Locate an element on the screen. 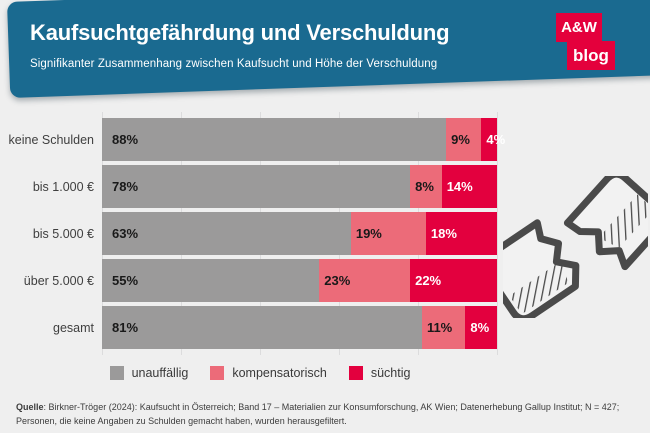 This screenshot has width=650, height=433. aw-blog-logo: A&W blog is located at coordinates (591, 42).